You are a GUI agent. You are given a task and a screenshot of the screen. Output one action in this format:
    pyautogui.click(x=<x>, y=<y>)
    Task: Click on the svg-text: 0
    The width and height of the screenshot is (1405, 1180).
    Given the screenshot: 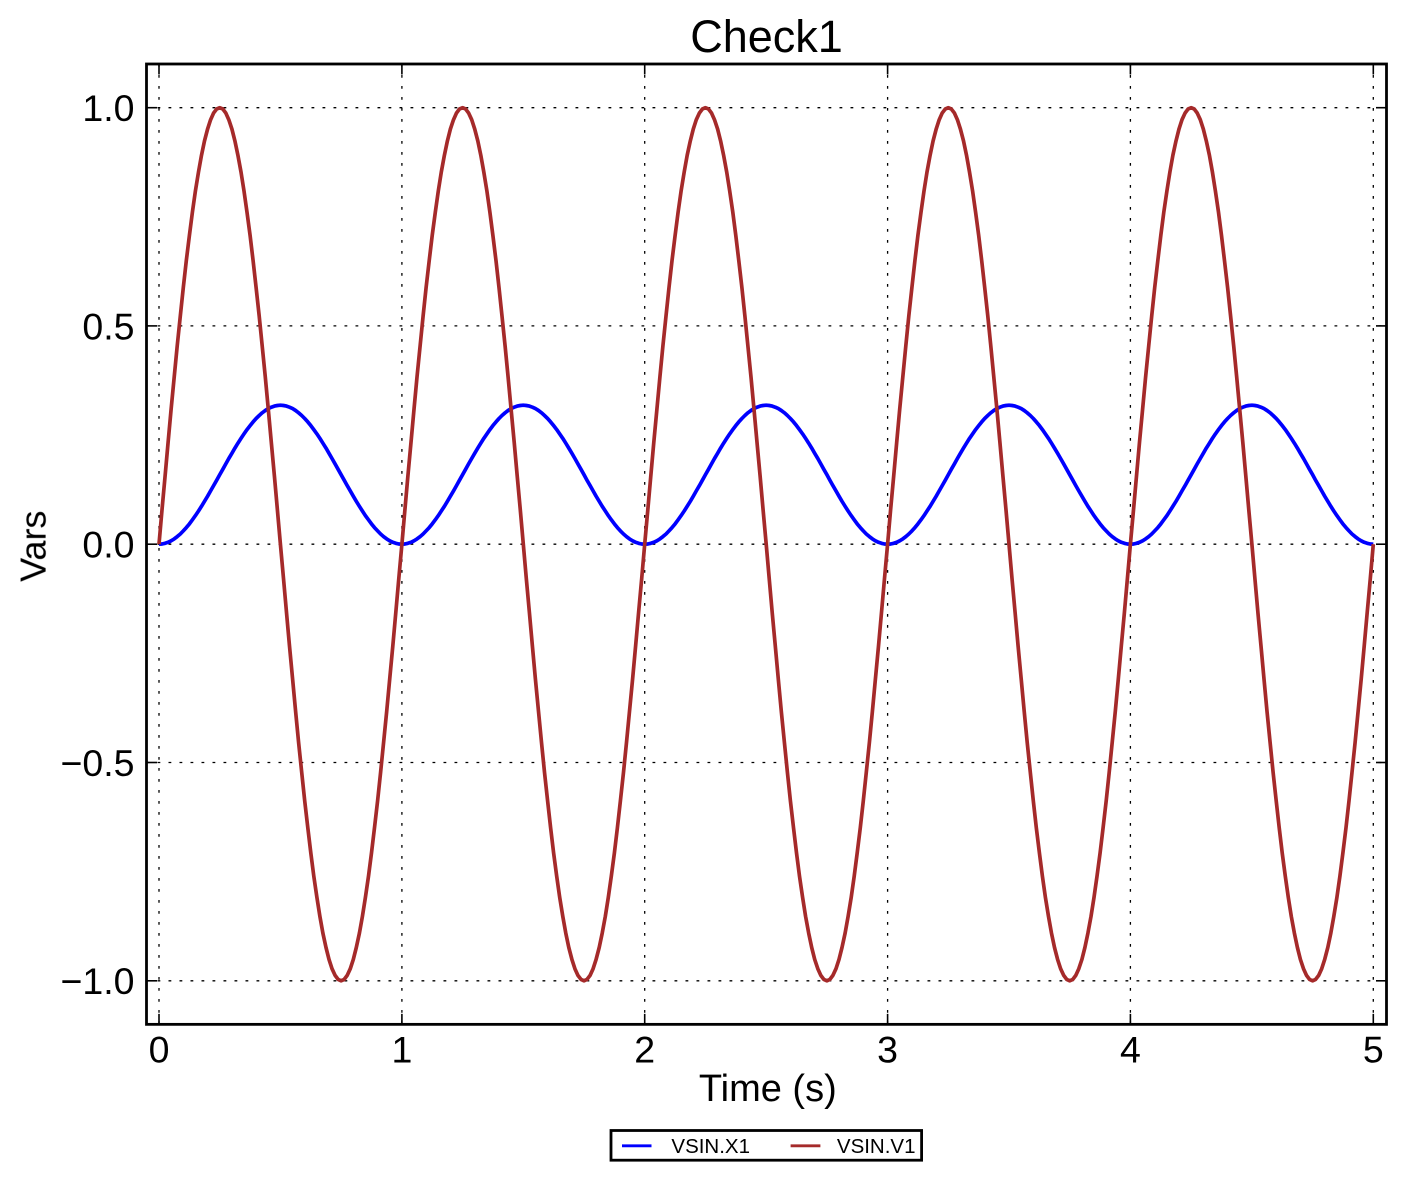 What is the action you would take?
    pyautogui.click(x=159, y=1050)
    